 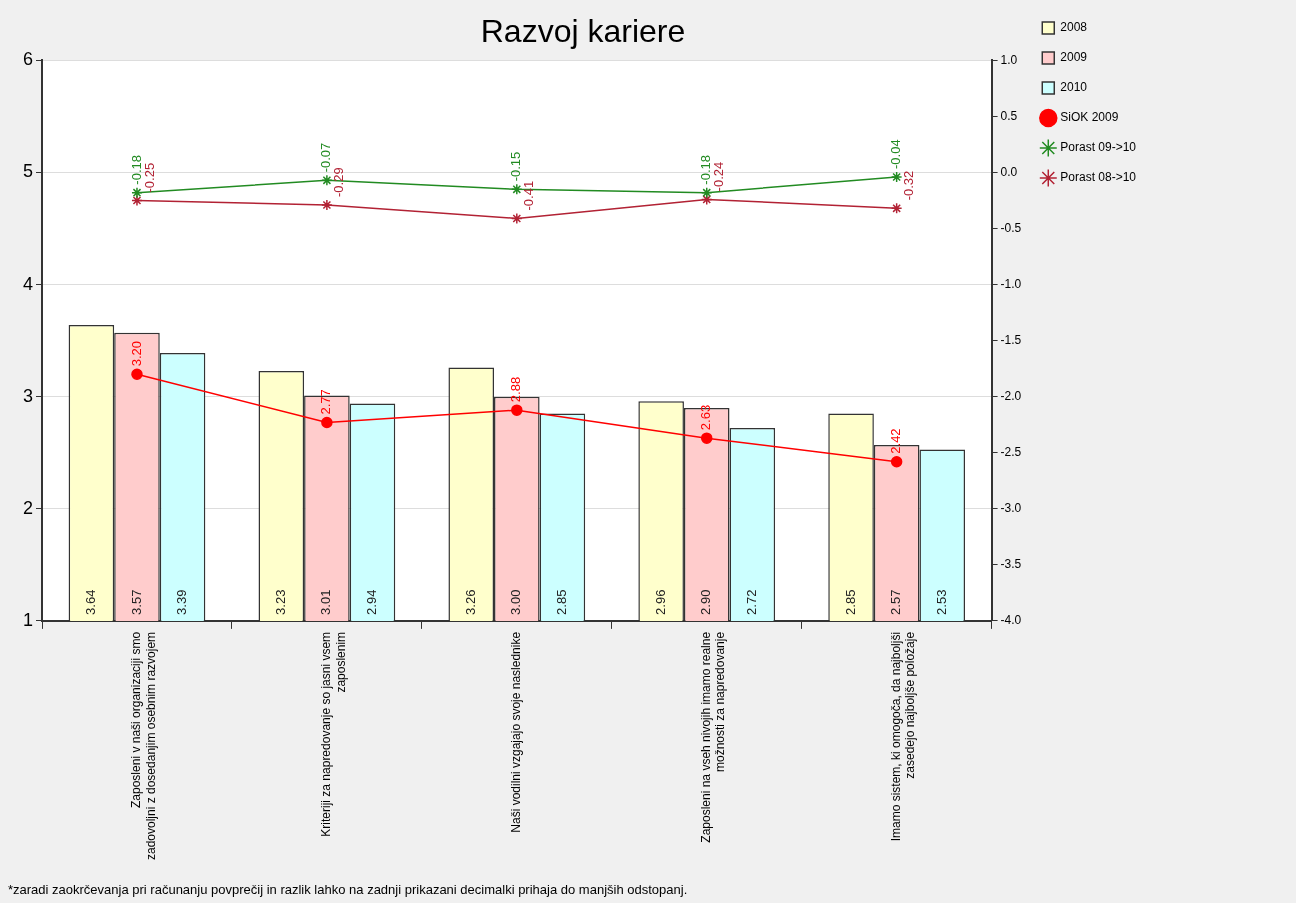 I want to click on x-tick-label: Naši vodilni vzgajajo svoje naslednike, so click(x=516, y=732).